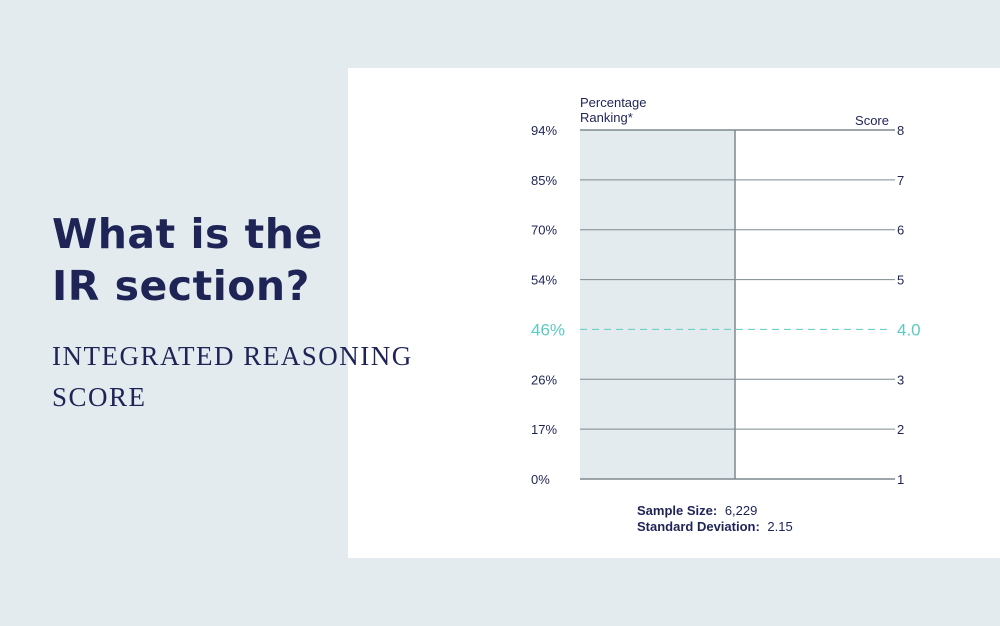 This screenshot has height=626, width=1000. I want to click on sample-size-value: 6,229, so click(741, 510).